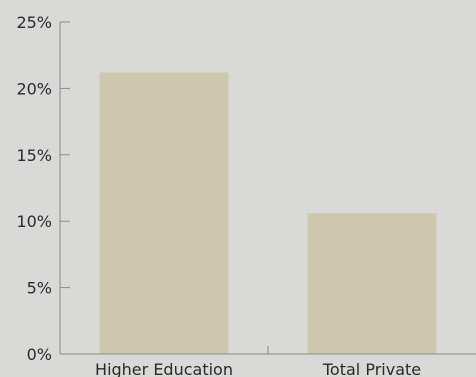  What do you see at coordinates (258, 368) in the screenshot?
I see `x-labels-group: Higher Education Total Private` at bounding box center [258, 368].